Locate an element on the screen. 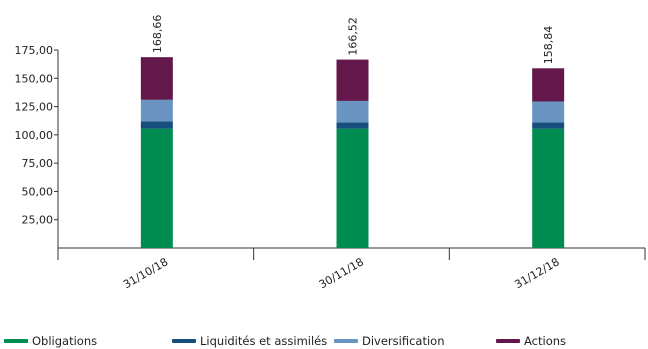 This screenshot has width=648, height=349. data-labels: 168,66 166,52 158,84 is located at coordinates (353, 40).